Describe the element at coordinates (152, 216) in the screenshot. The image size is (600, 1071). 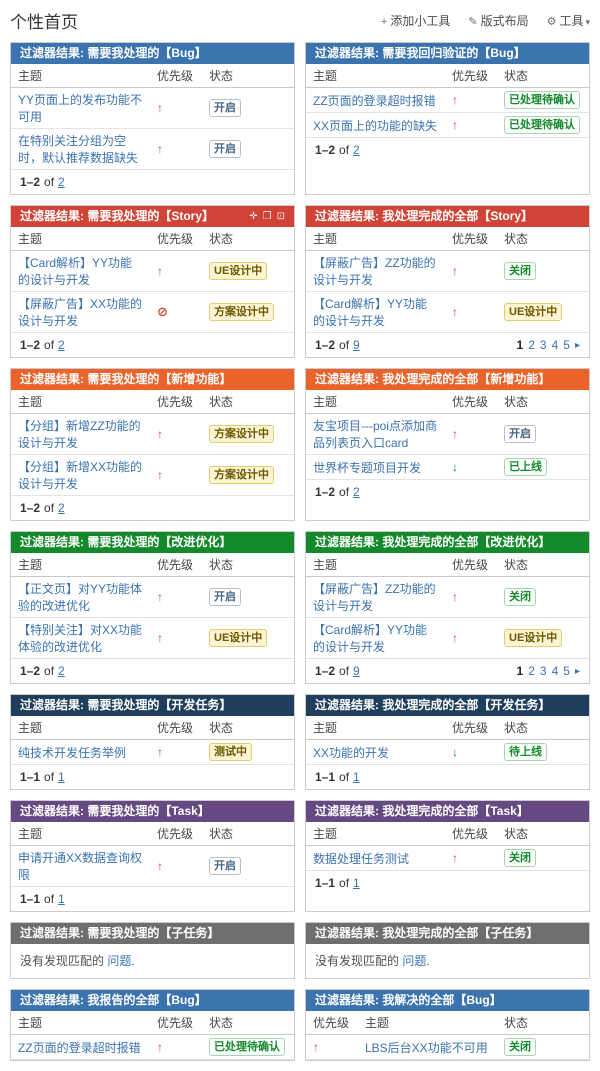
I see `gadget-header: 过滤器结果: 需要我处理的【Story】 ✛ ❐ ⊡` at that location.